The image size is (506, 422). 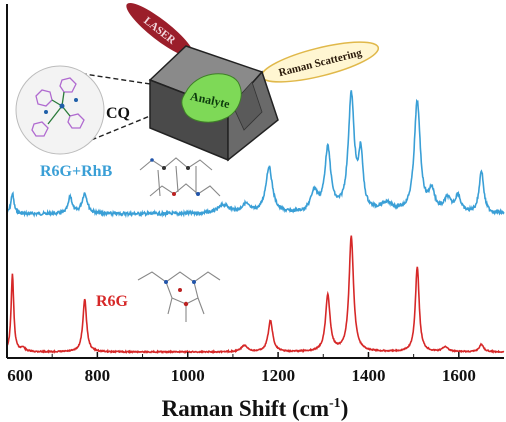 I want to click on x-axis-title-close: ), so click(x=345, y=408).